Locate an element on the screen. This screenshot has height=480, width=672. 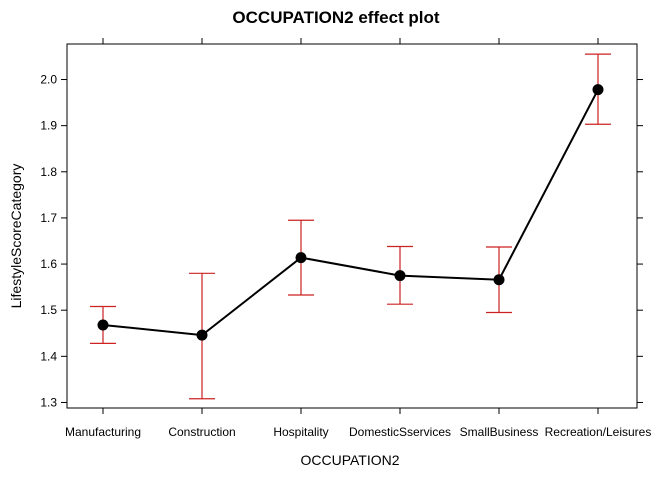
x-tick-label: DomesticSservices is located at coordinates (400, 432).